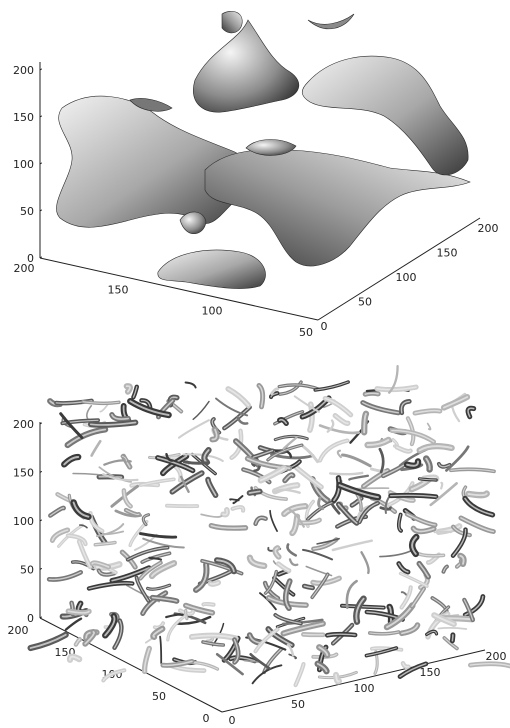 Image resolution: width=510 pixels, height=728 pixels. What do you see at coordinates (179, 289) in the screenshot?
I see `panel-1-left-base-axis` at bounding box center [179, 289].